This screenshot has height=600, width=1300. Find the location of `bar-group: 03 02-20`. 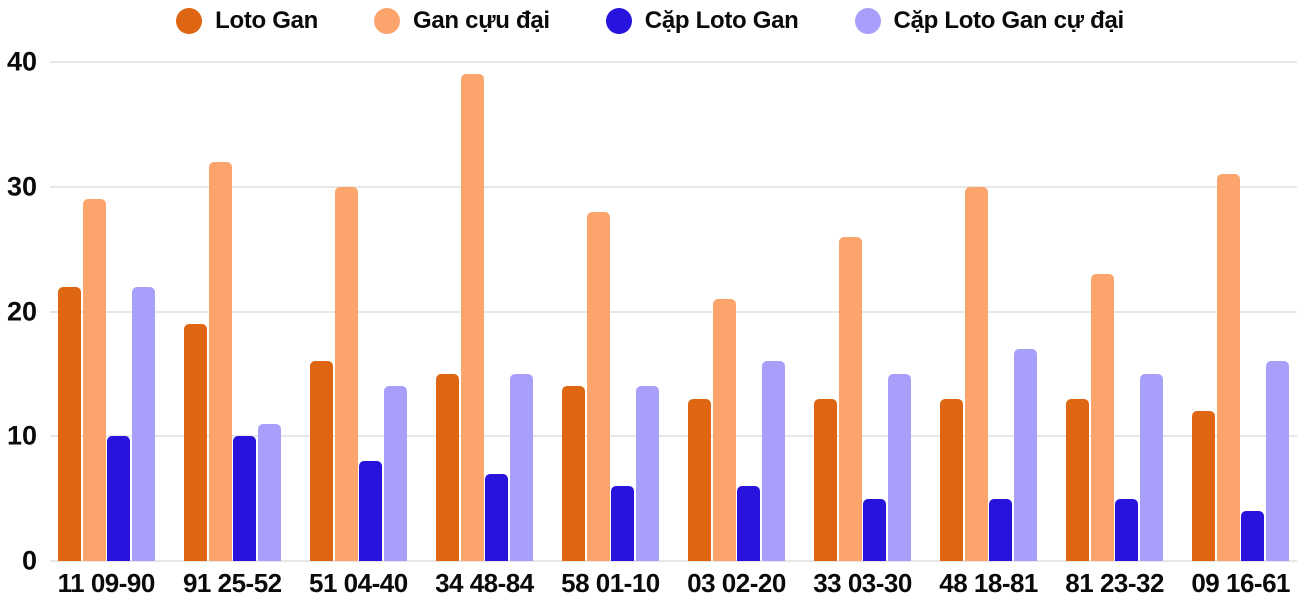

bar-group: 03 02-20 is located at coordinates (736, 330).